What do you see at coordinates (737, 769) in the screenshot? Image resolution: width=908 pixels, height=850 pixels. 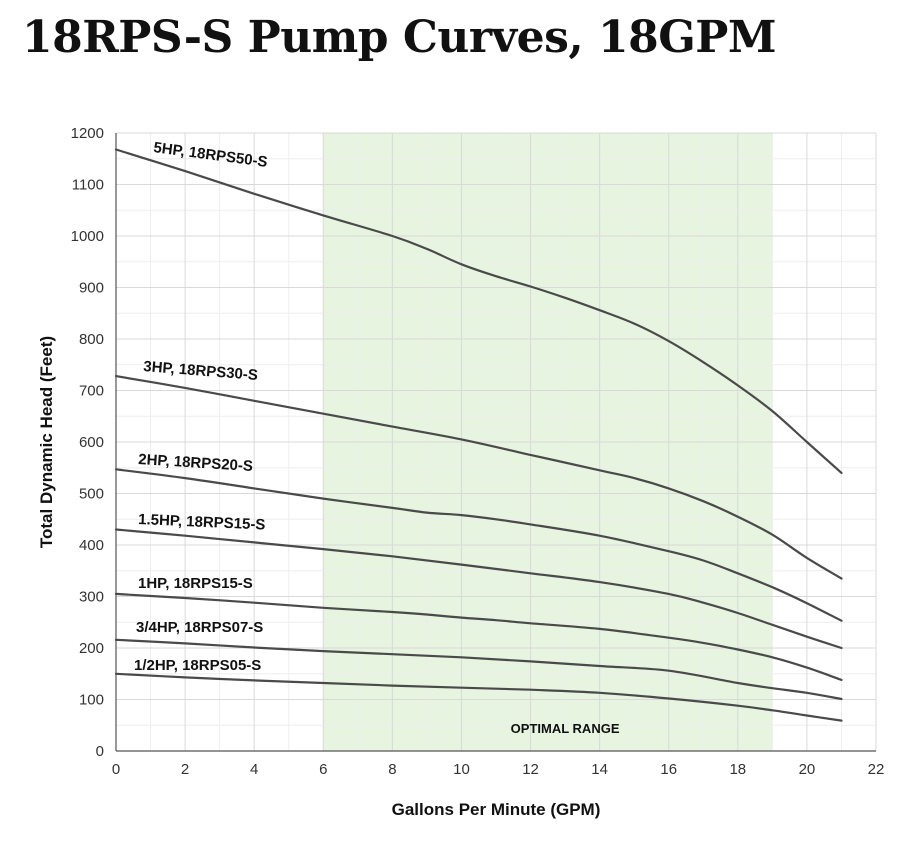 I see `x-tick-label: 18` at bounding box center [737, 769].